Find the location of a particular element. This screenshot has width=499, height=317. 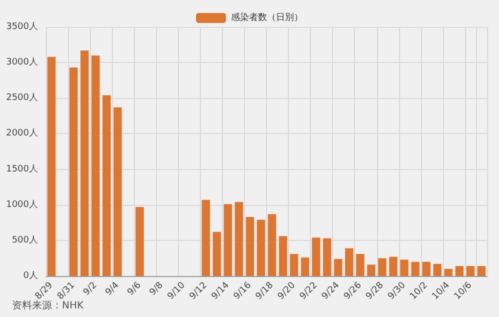

y-tick-label: 3000人 is located at coordinates (22, 62).